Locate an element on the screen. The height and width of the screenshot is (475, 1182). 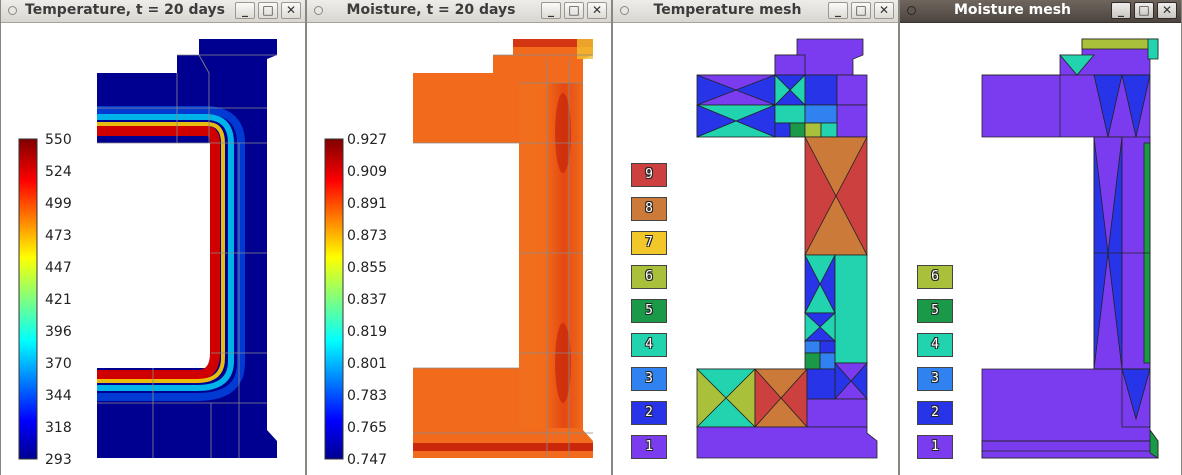
temperature-colorbar is located at coordinates (28, 299).